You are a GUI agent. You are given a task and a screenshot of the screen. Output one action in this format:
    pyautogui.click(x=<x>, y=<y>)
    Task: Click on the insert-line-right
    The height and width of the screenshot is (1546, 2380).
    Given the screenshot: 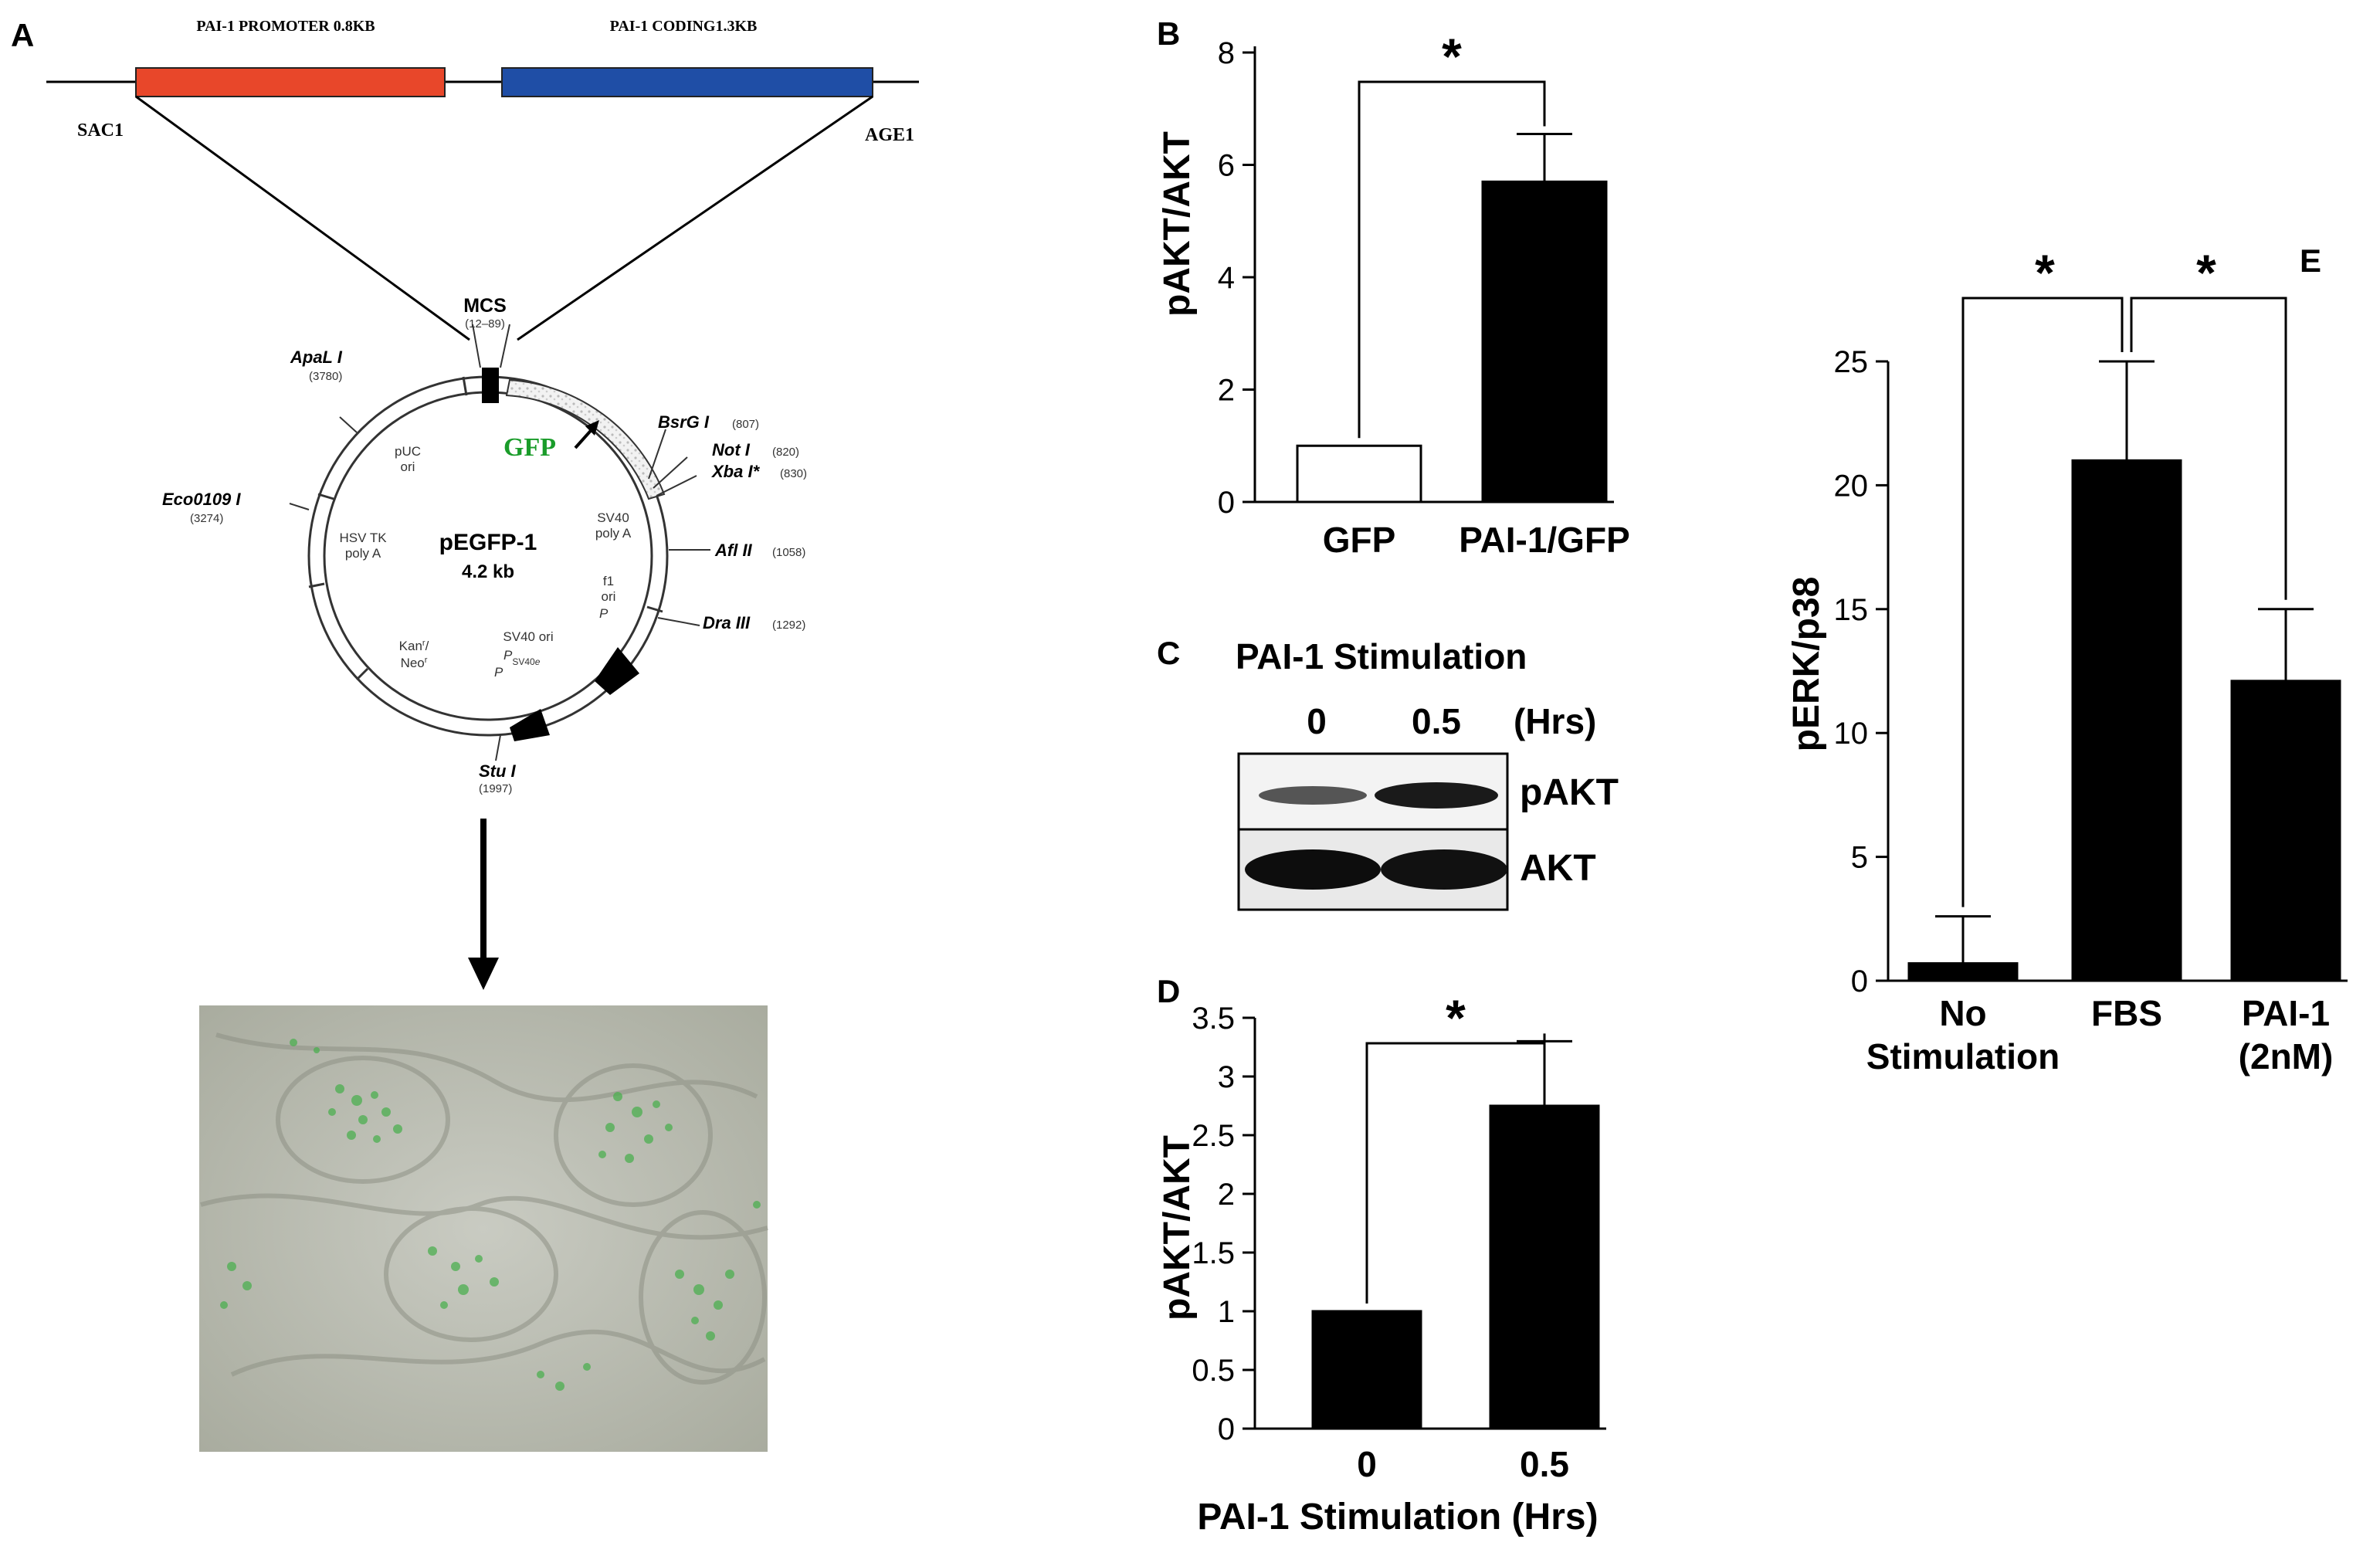 What is the action you would take?
    pyautogui.click(x=695, y=218)
    